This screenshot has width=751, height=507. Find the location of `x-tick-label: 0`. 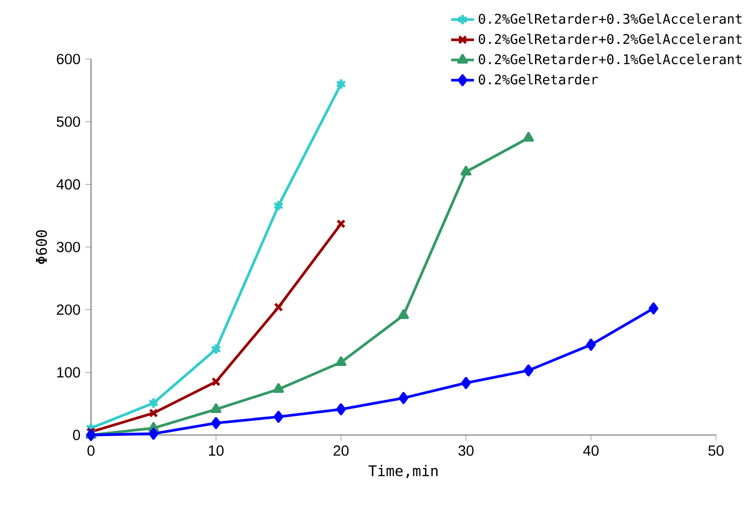

x-tick-label: 0 is located at coordinates (90, 450).